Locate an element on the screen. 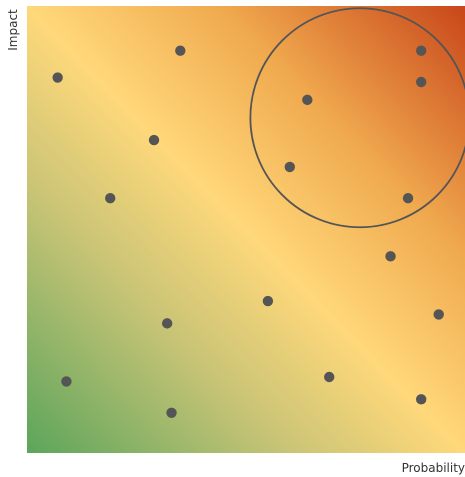  y-axis-label: Impact is located at coordinates (13, 30).